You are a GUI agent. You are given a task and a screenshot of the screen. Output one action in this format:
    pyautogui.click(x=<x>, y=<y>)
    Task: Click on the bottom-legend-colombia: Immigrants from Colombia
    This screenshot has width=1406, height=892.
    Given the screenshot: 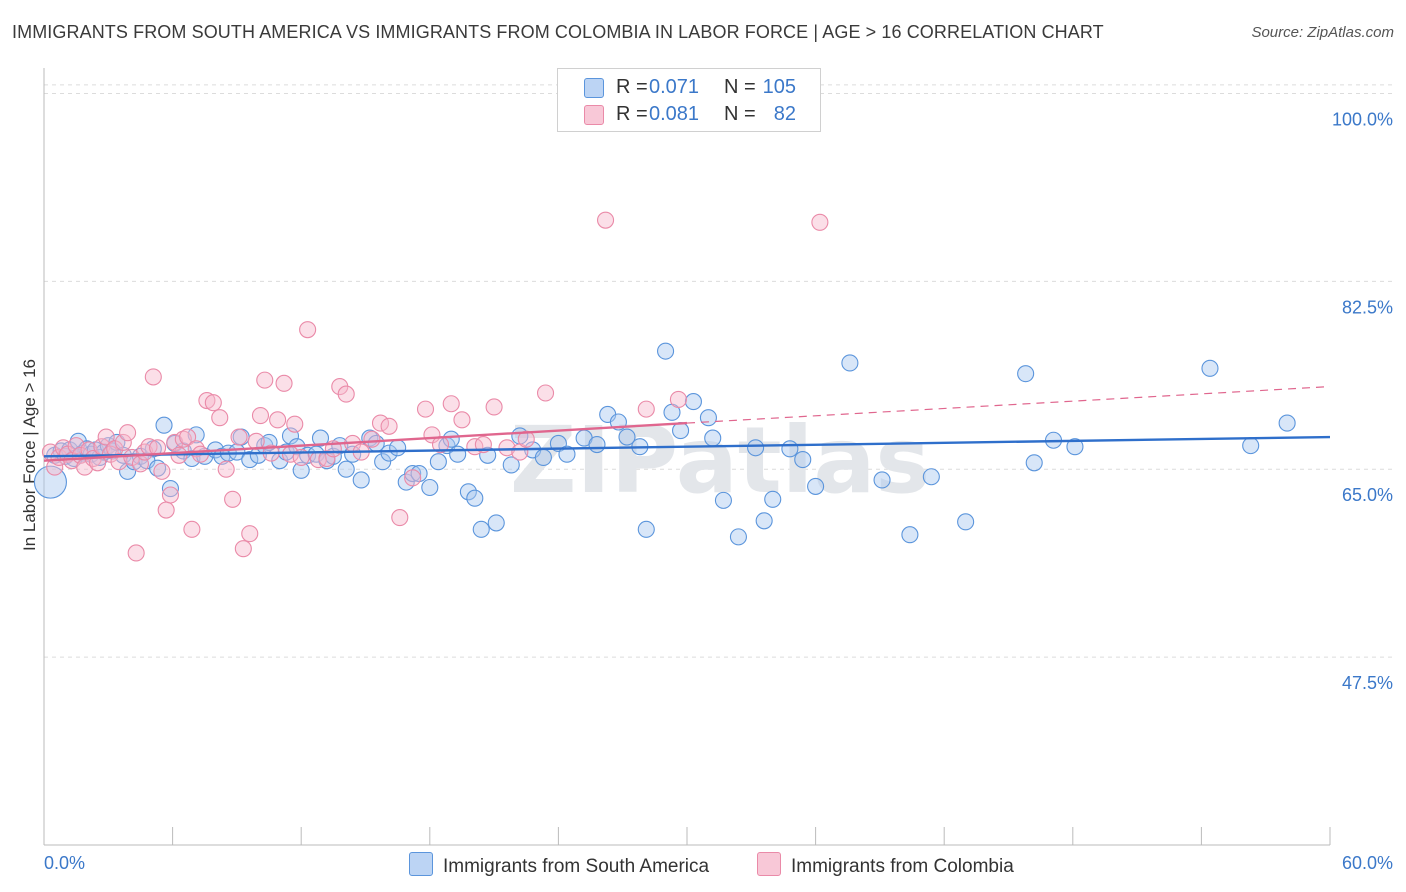 What is the action you would take?
    pyautogui.click(x=885, y=865)
    